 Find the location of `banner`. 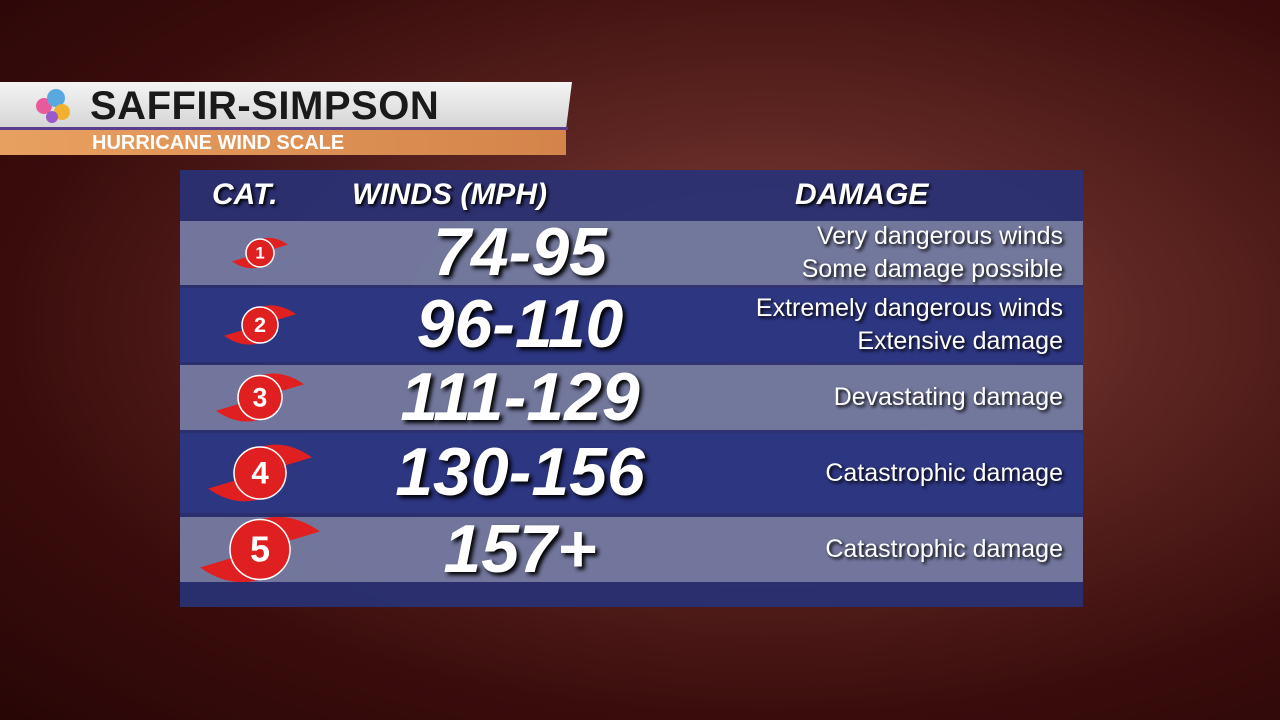

banner is located at coordinates (286, 104).